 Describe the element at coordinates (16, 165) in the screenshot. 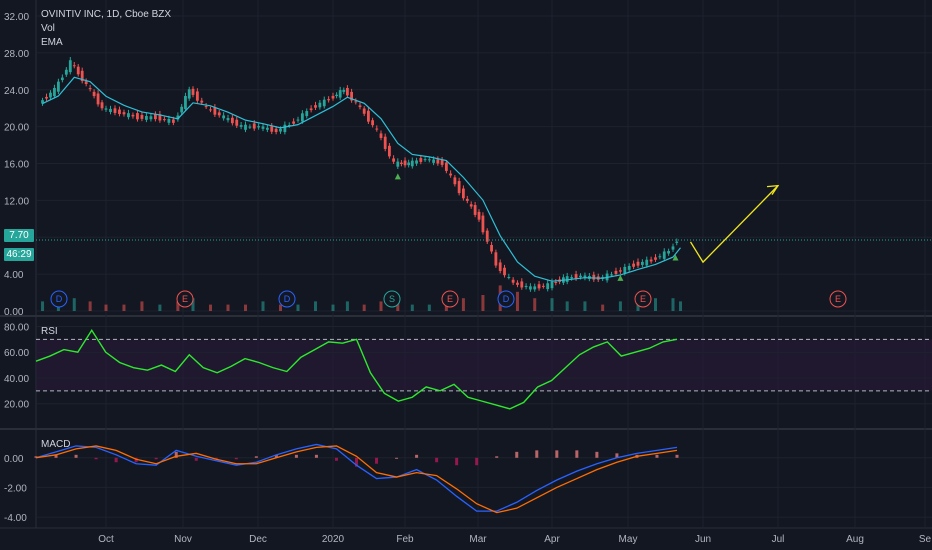

I see `y-tick-label: 16.00` at that location.